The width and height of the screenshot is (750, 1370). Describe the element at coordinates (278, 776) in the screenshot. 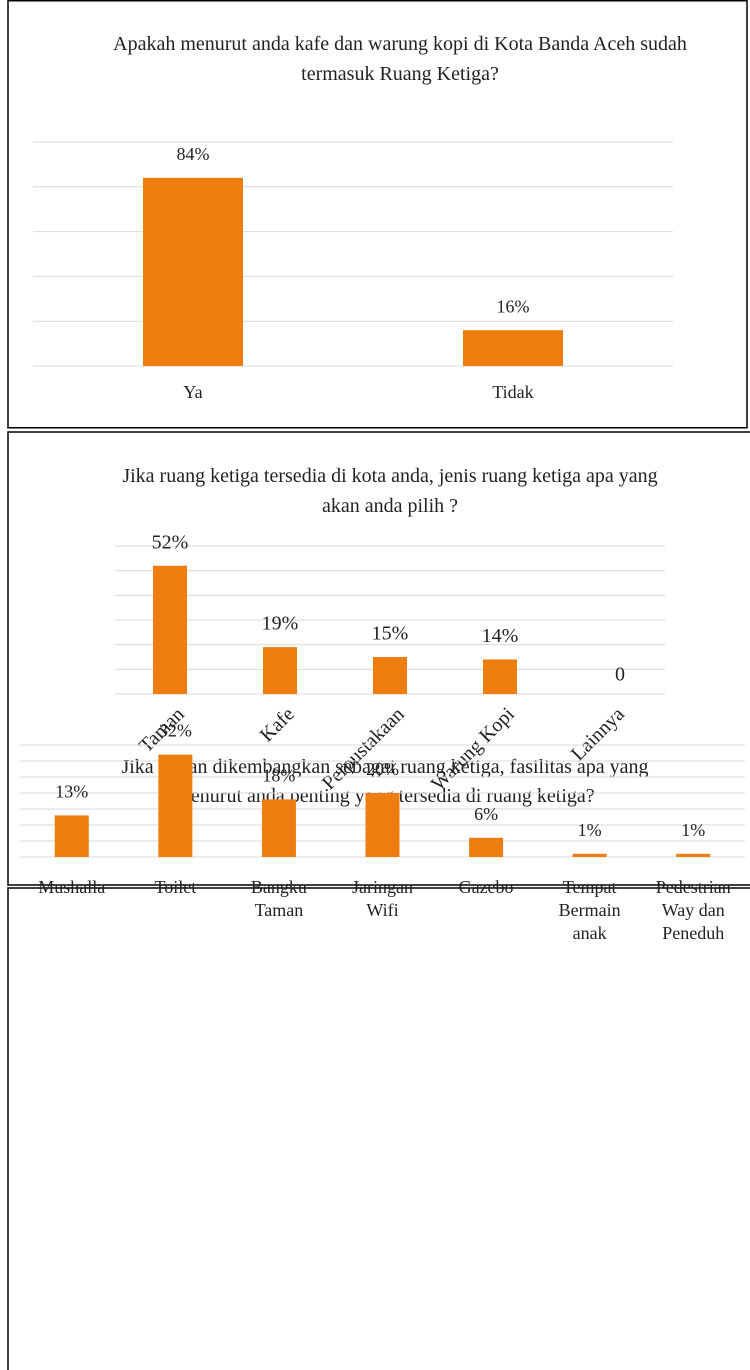

I see `data-label: 18%` at that location.